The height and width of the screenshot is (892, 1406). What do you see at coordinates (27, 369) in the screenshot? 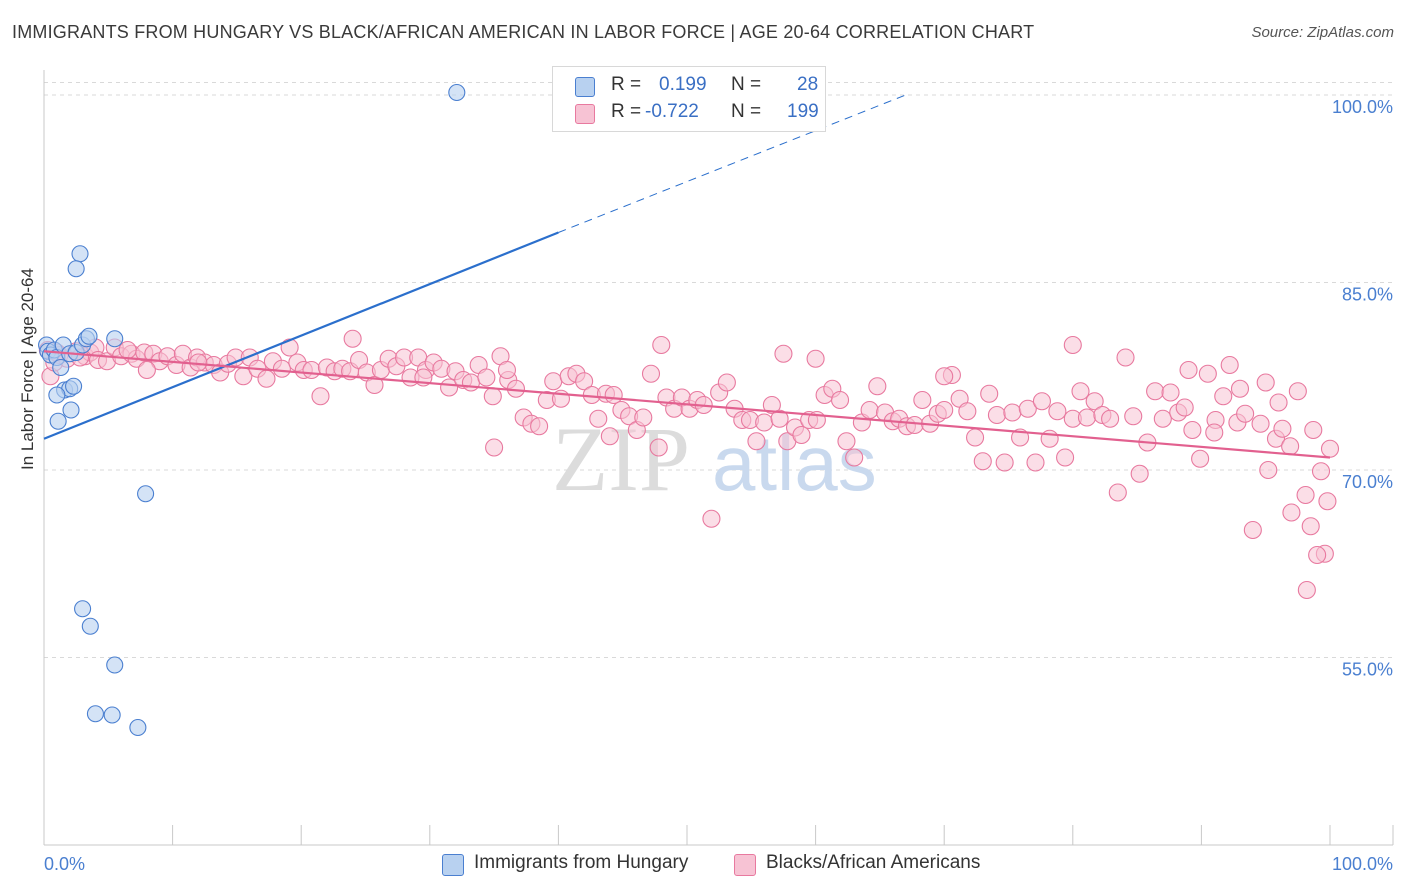
I see `y-axis-label: In Labor Force | Age 20-64` at bounding box center [27, 369].